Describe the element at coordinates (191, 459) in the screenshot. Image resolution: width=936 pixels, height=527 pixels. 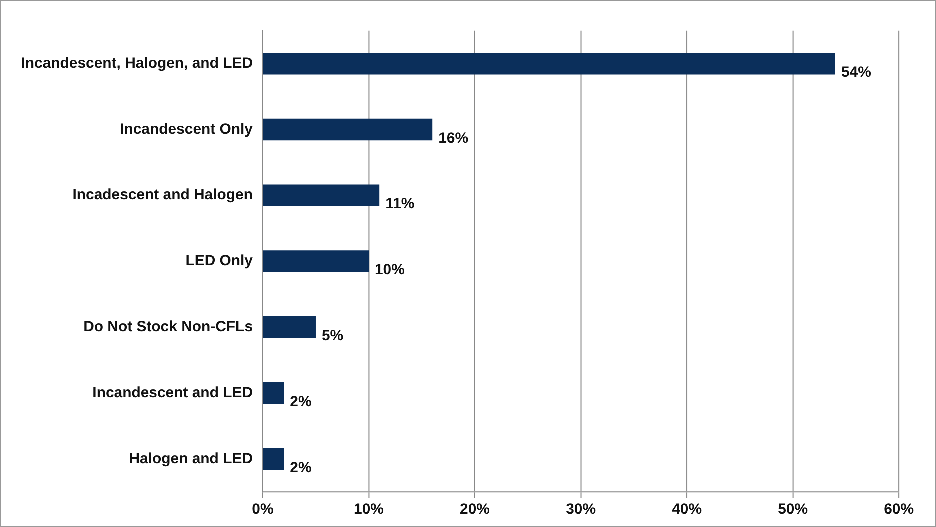
I see `y-tick-label: Halogen and LED` at that location.